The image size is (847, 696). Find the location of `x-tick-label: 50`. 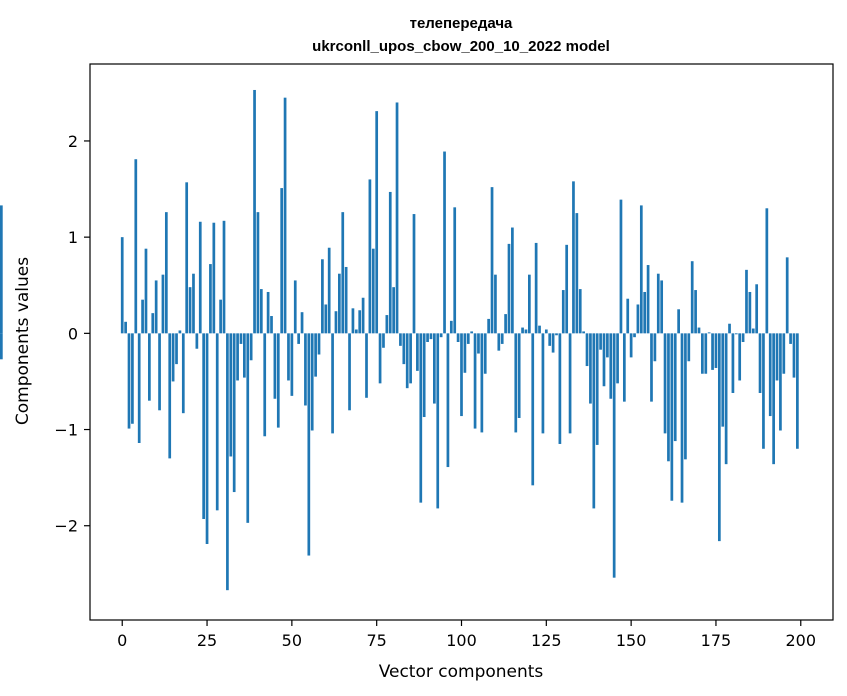

x-tick-label: 50 is located at coordinates (292, 640).